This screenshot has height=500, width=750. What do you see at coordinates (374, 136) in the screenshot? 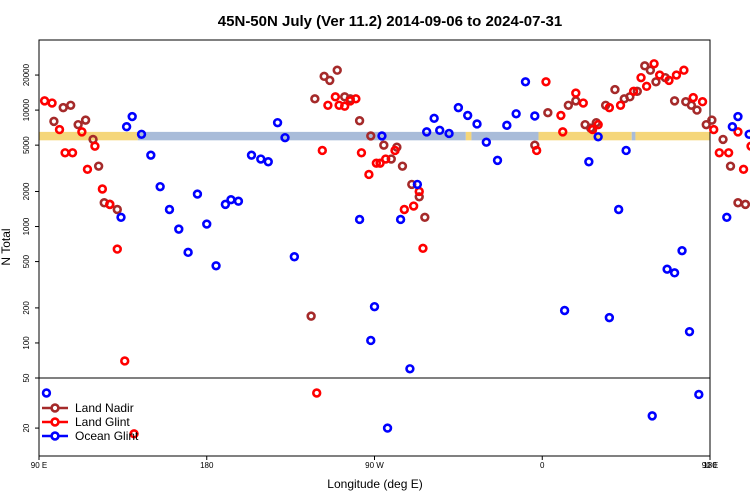
I see `background-band` at bounding box center [374, 136].